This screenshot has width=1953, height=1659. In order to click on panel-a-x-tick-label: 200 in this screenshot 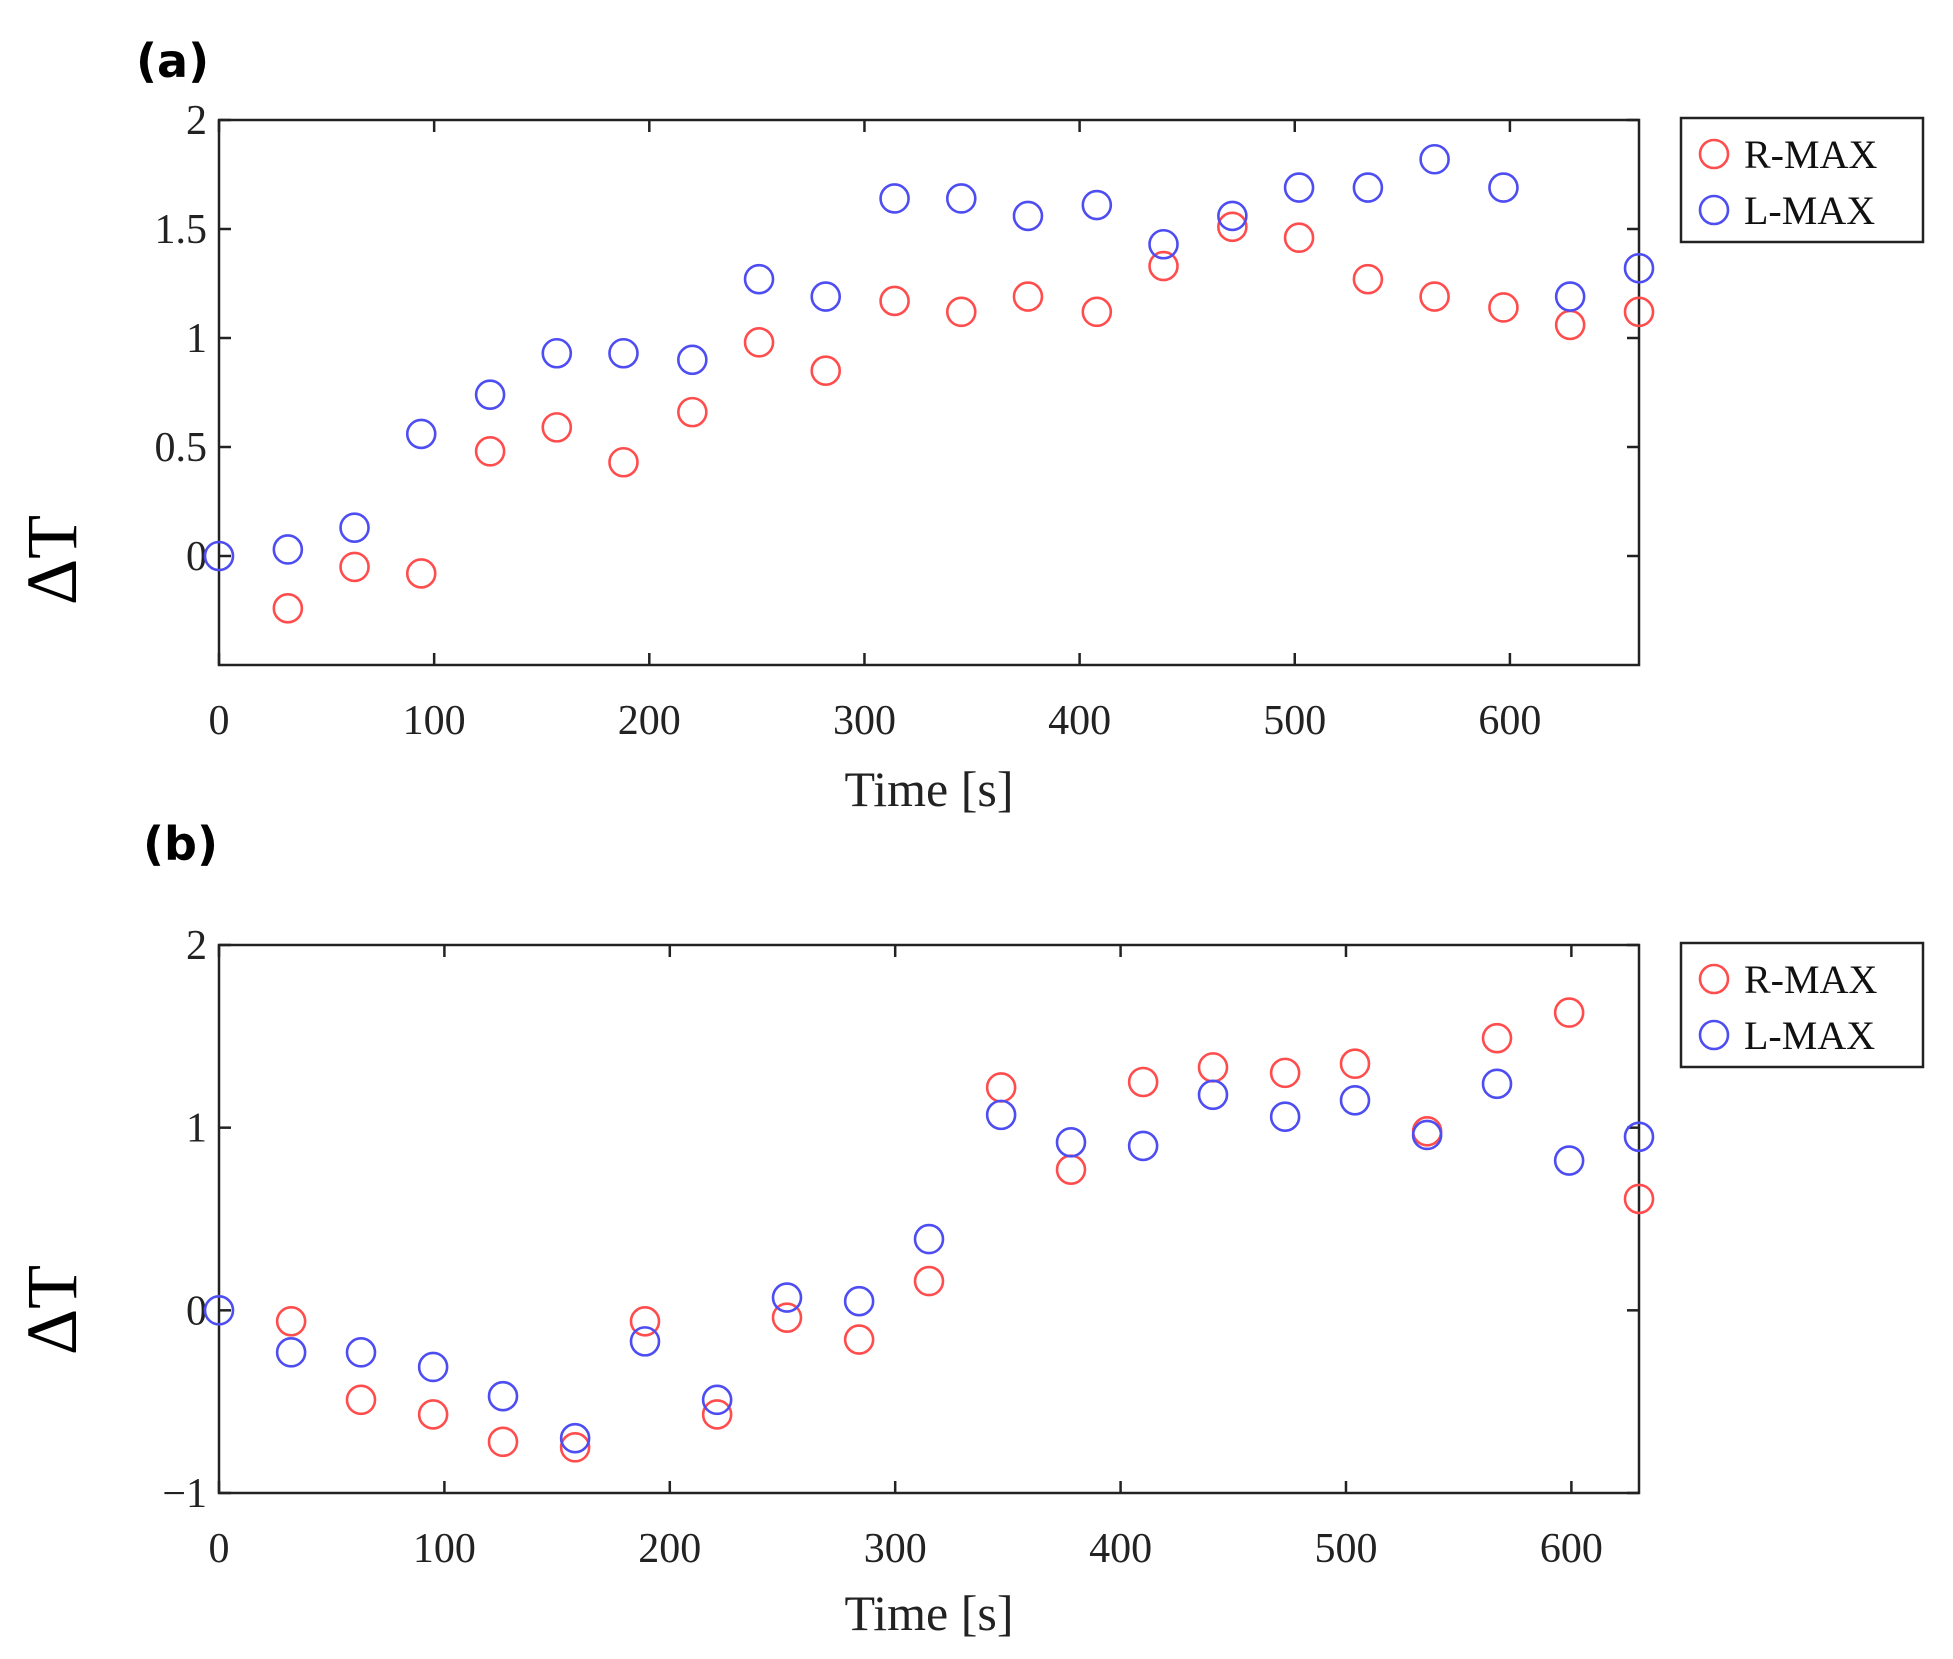, I will do `click(649, 721)`.